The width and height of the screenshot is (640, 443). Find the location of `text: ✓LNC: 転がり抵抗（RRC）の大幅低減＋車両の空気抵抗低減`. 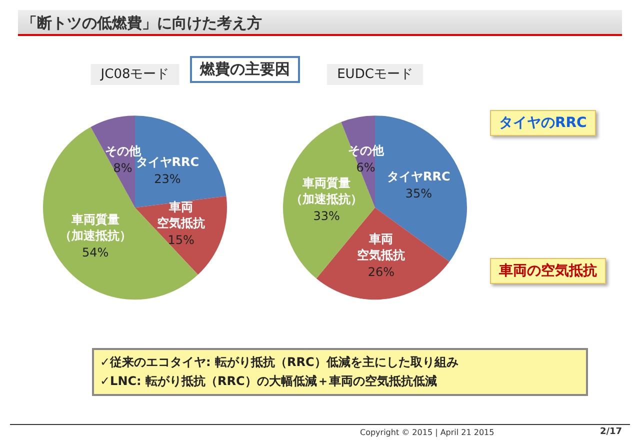

text: ✓LNC: 転がり抵抗（RRC）の大幅低減＋車両の空気抵抗低減 is located at coordinates (269, 381).